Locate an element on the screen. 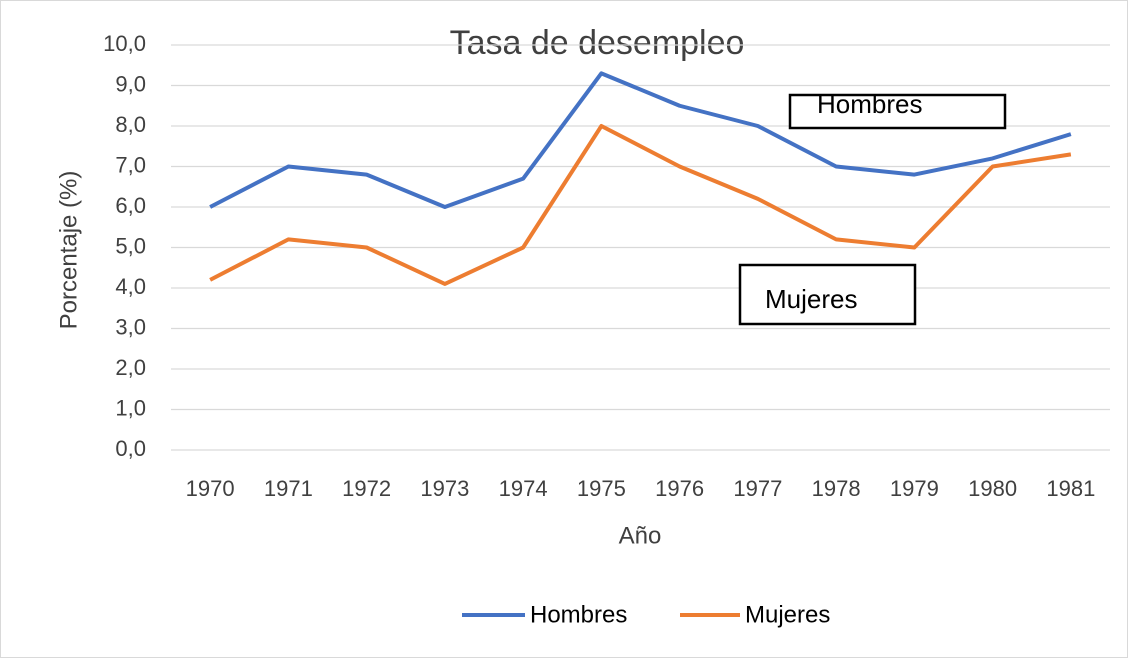  x-tick-label: 1979 is located at coordinates (914, 488).